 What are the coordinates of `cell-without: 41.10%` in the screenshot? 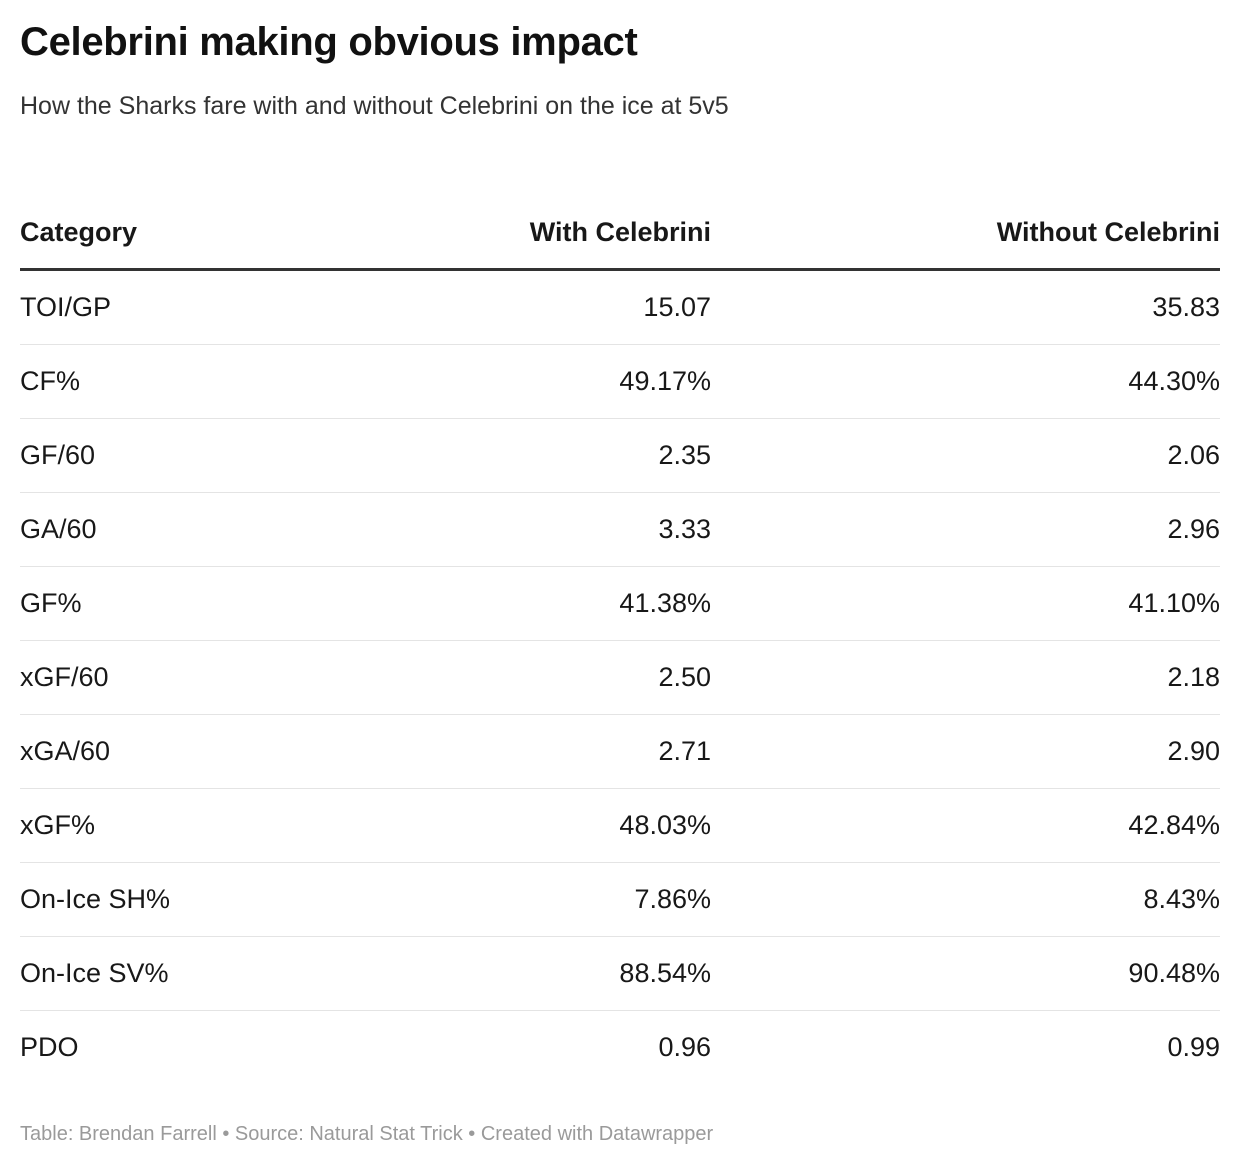 It's located at (1174, 603).